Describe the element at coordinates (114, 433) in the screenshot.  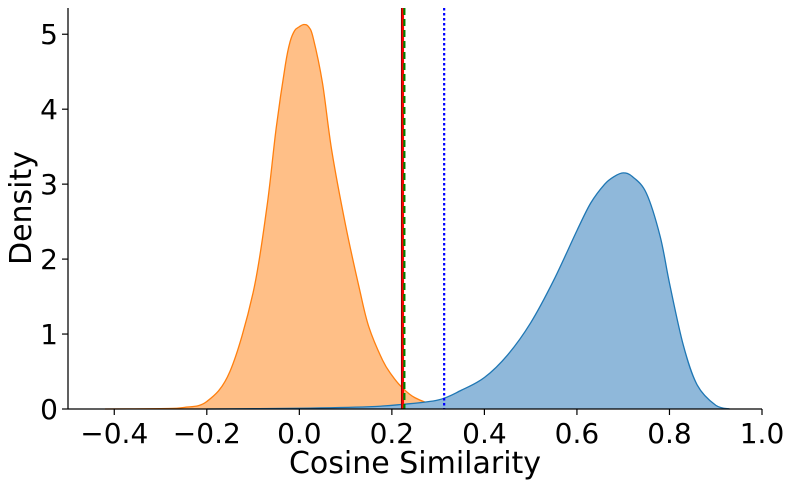
I see `x-tick-label: −0.4` at that location.